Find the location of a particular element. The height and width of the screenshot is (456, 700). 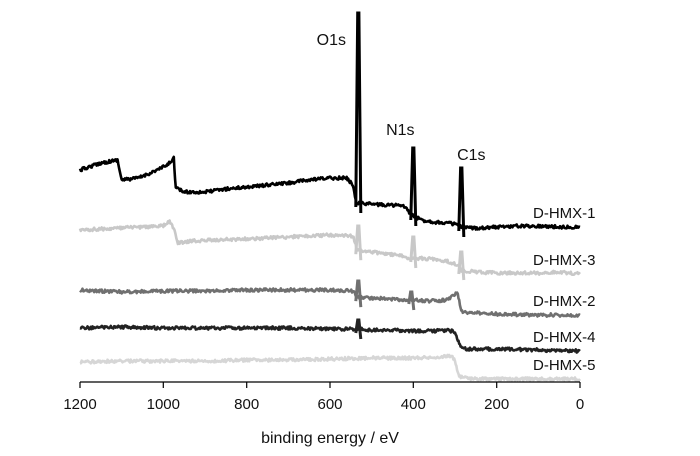

x-tick-label-1000: 1000 is located at coordinates (163, 404).